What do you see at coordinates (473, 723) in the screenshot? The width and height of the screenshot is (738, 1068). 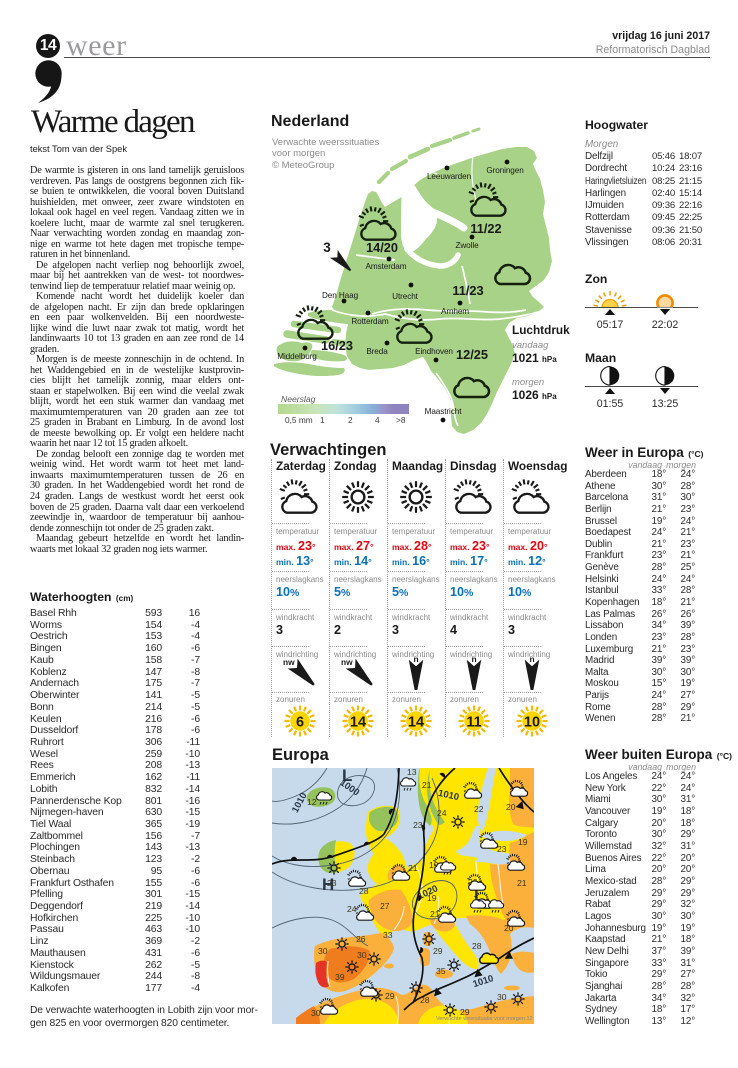 I see `svg-text: 11` at bounding box center [473, 723].